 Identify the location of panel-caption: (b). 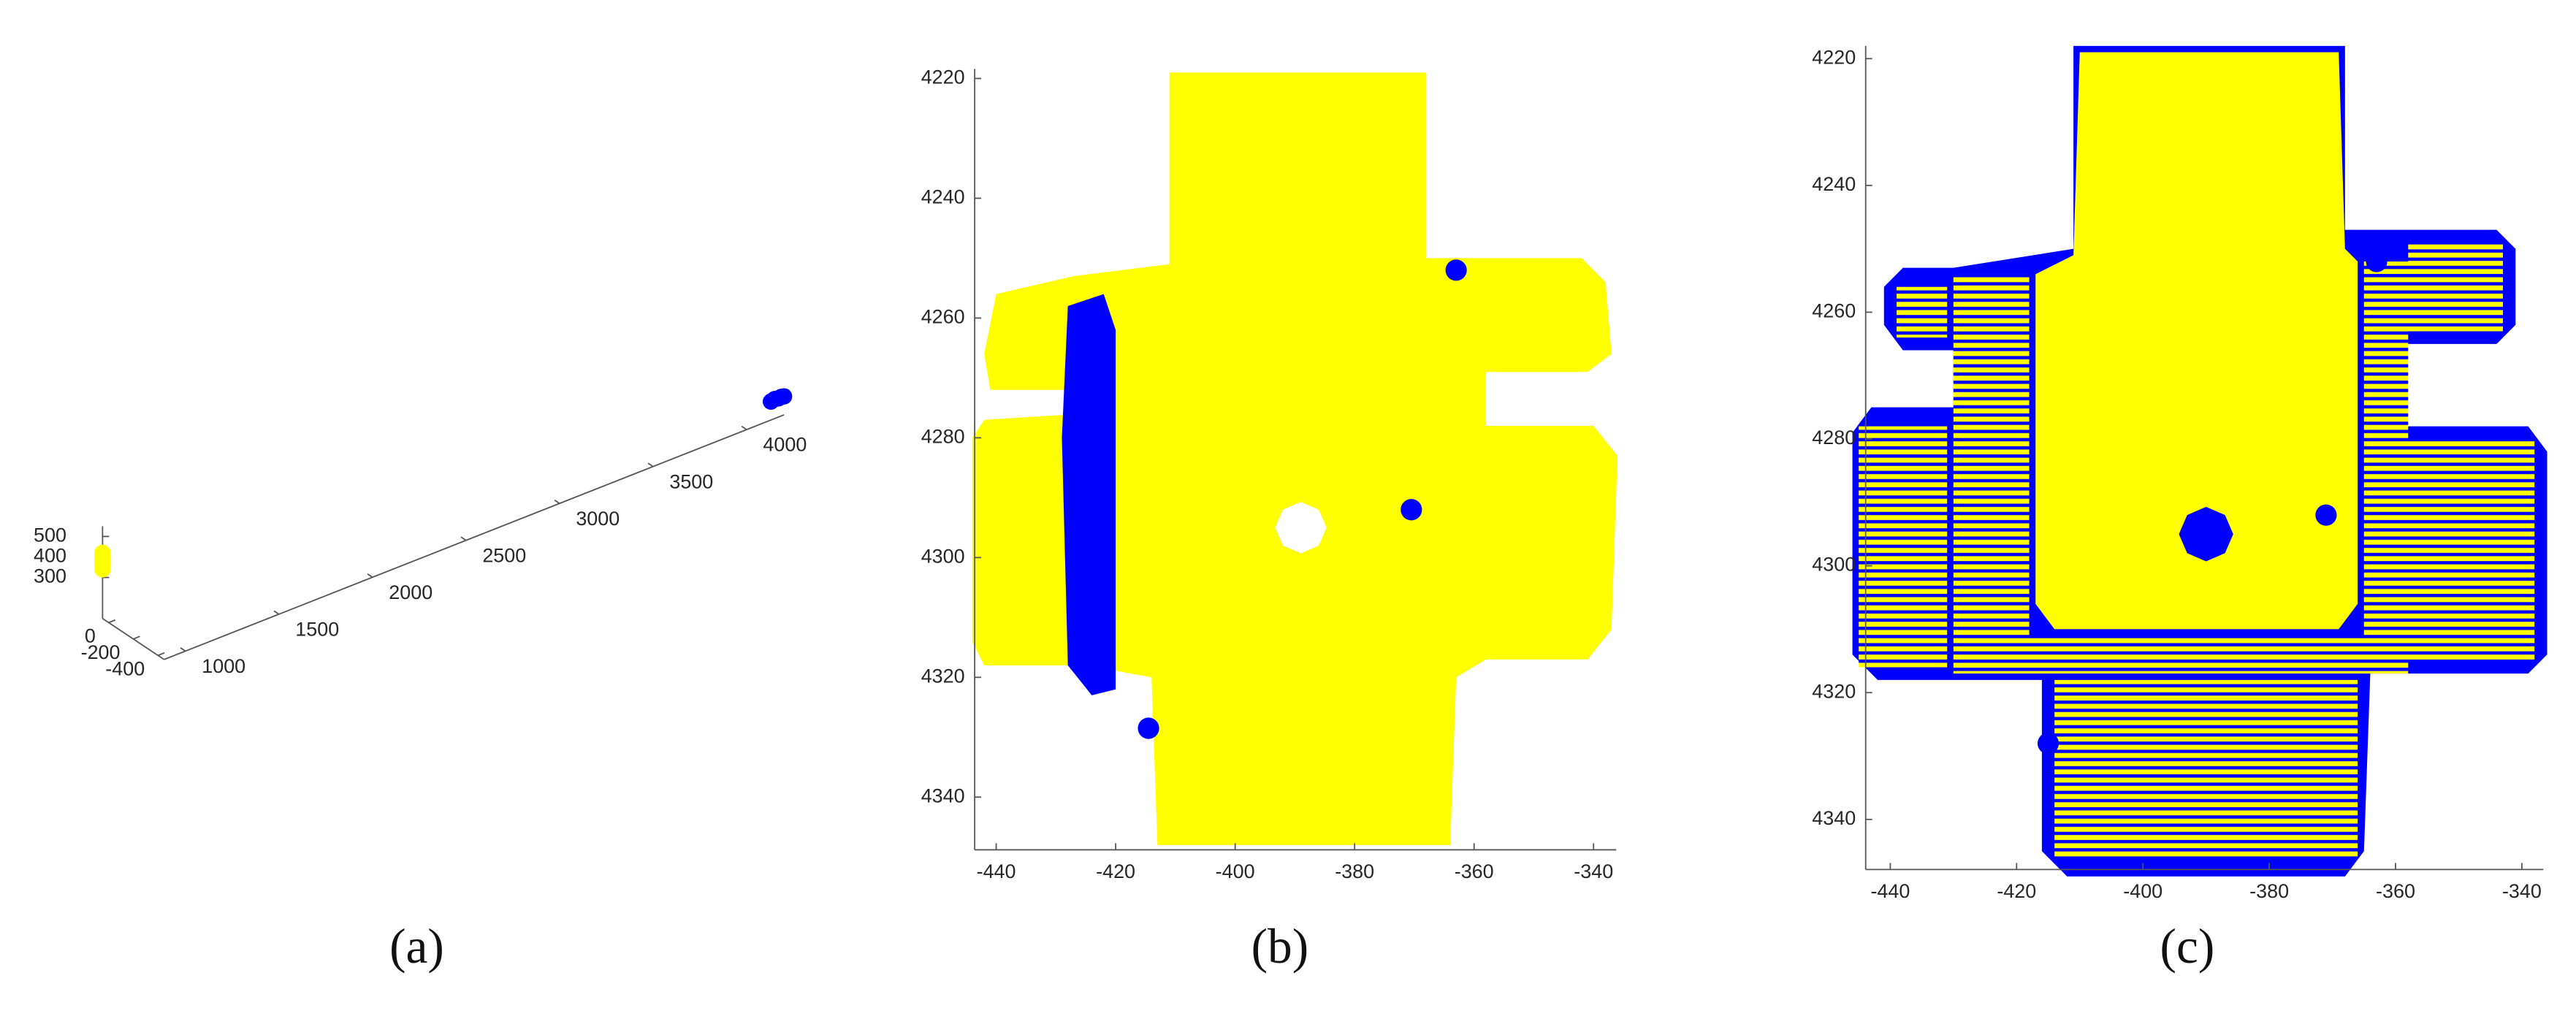
(1280, 946).